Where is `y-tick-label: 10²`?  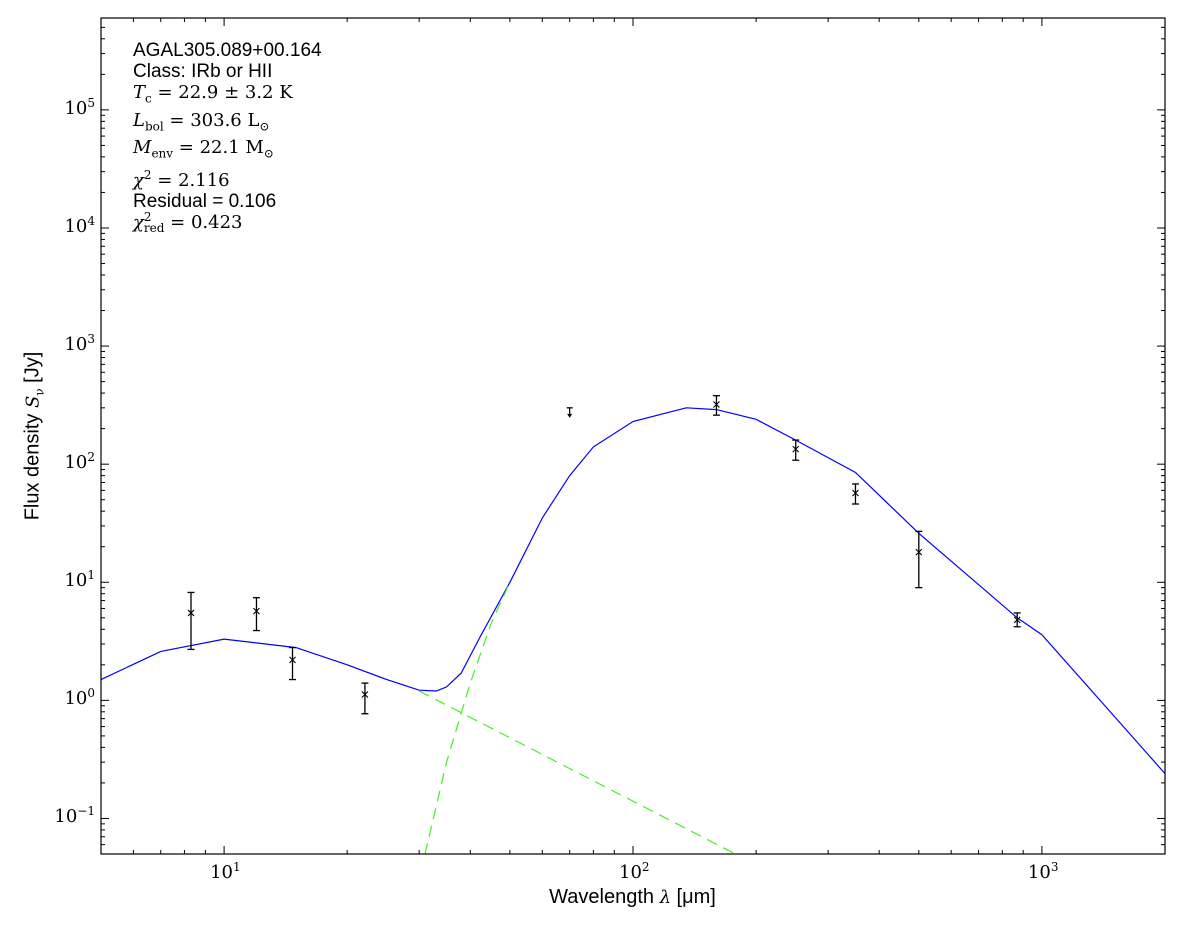
y-tick-label: 10² is located at coordinates (79, 462).